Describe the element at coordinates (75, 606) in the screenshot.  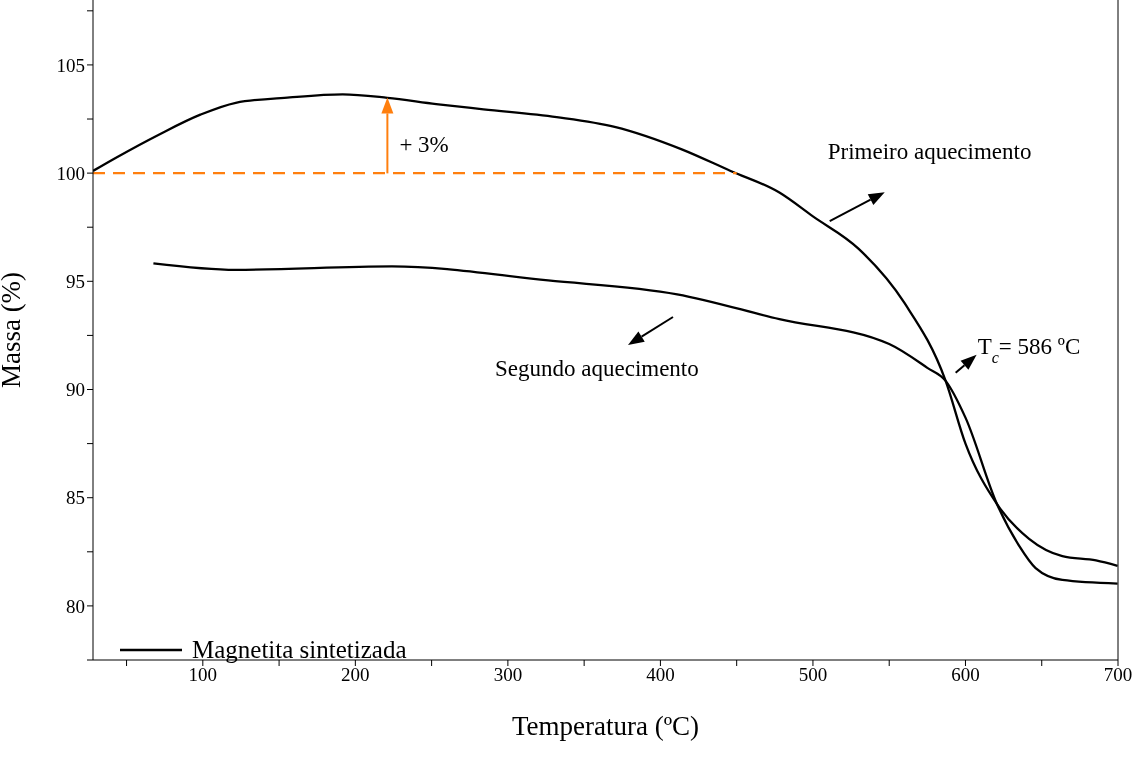
I see `y-tick-label: 80` at that location.